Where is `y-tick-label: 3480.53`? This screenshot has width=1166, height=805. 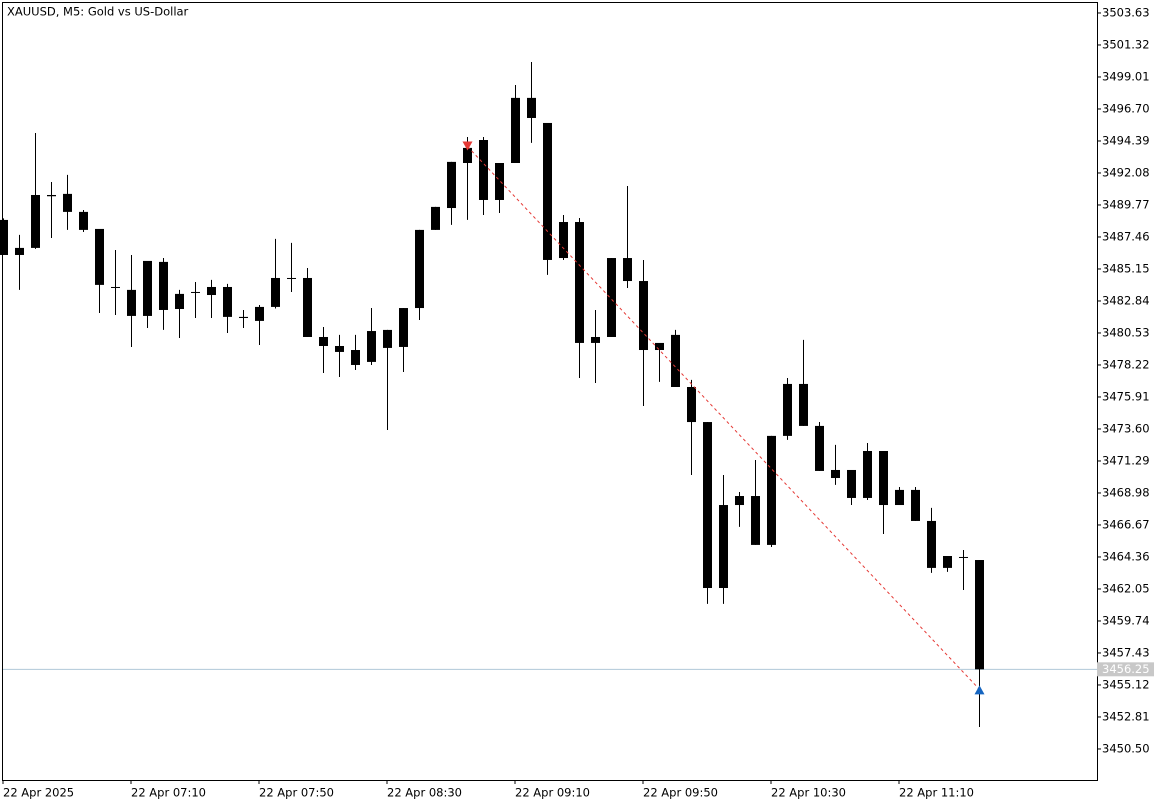 y-tick-label: 3480.53 is located at coordinates (1126, 332).